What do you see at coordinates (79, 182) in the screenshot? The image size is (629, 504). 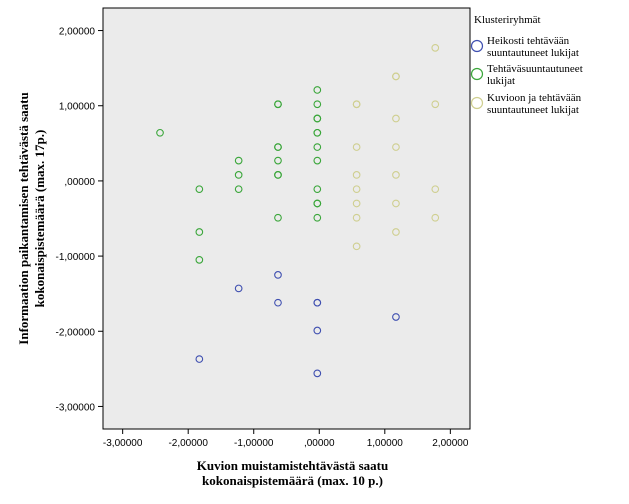 I see `y-tick-label: ,00000` at bounding box center [79, 182].